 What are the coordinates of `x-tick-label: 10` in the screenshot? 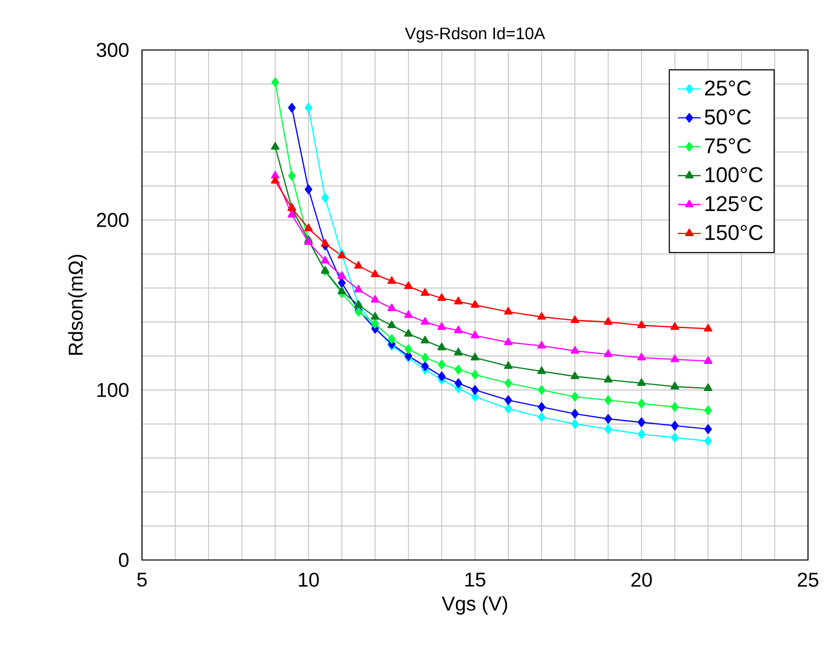 It's located at (308, 579).